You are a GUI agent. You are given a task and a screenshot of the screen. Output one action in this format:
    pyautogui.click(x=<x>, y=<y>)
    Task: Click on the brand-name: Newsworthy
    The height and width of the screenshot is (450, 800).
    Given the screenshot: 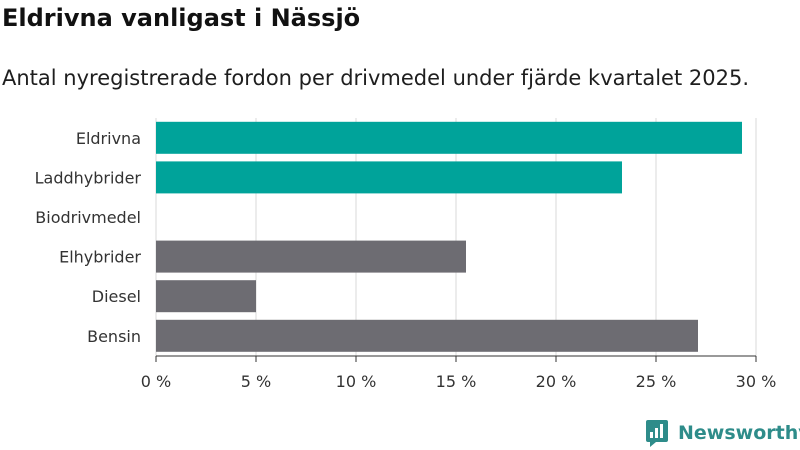 What is the action you would take?
    pyautogui.click(x=739, y=433)
    